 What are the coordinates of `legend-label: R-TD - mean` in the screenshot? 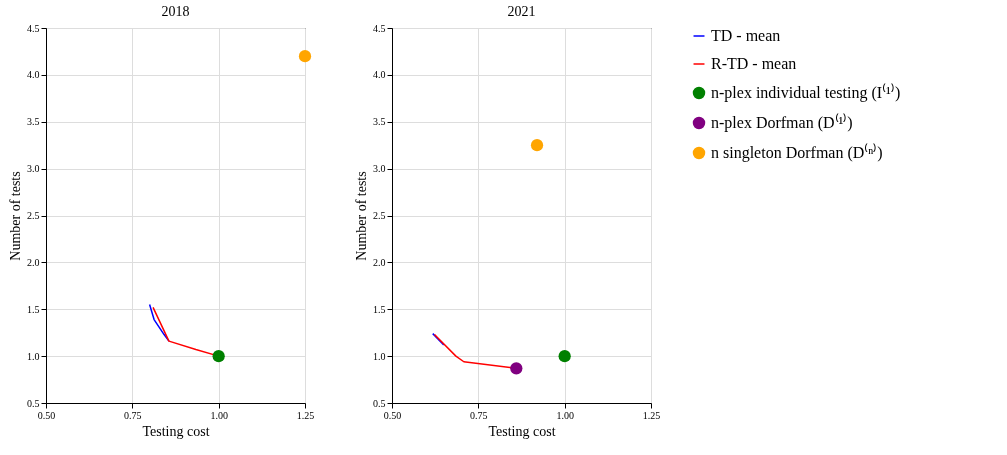 It's located at (754, 63).